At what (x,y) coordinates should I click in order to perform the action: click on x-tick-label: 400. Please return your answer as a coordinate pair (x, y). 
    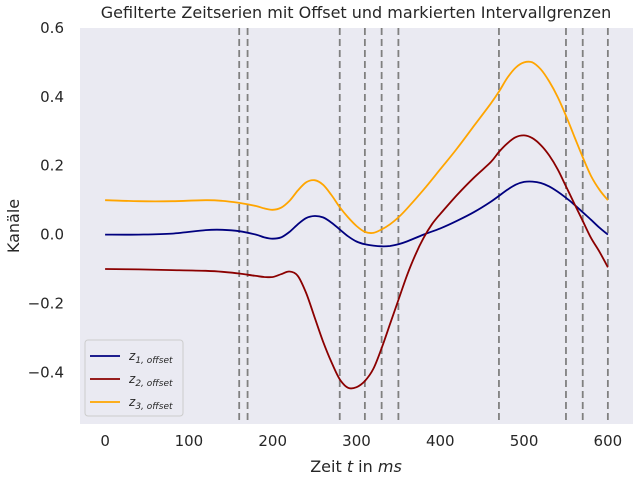
    Looking at the image, I should click on (440, 441).